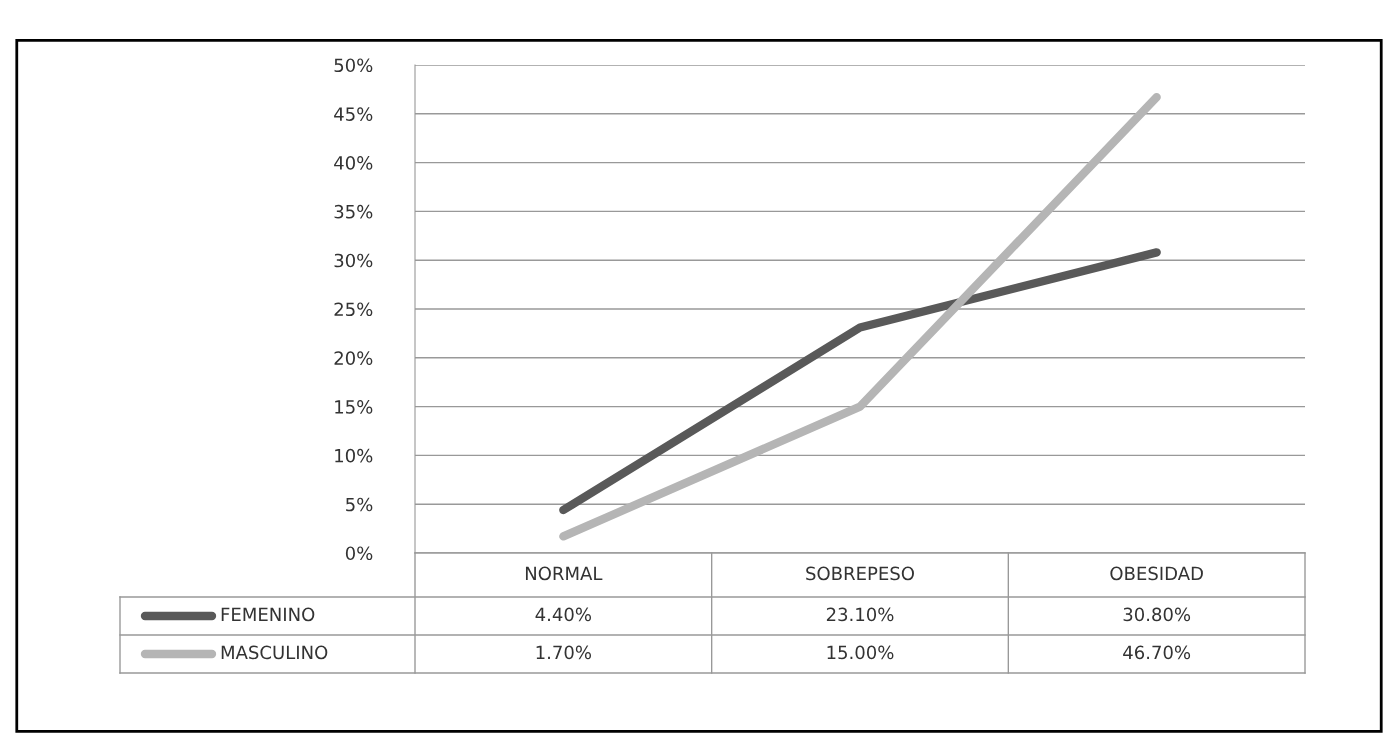  What do you see at coordinates (353, 309) in the screenshot?
I see `y-tick-label: 25%` at bounding box center [353, 309].